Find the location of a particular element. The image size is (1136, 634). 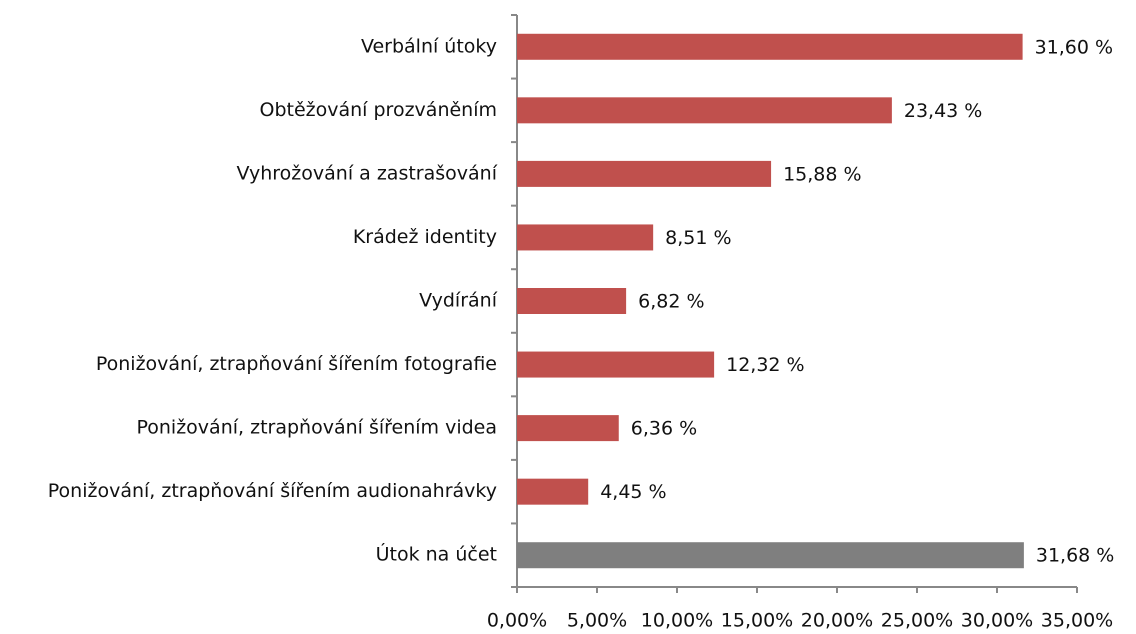

category-label: Obtěžování prozváněním is located at coordinates (379, 110).